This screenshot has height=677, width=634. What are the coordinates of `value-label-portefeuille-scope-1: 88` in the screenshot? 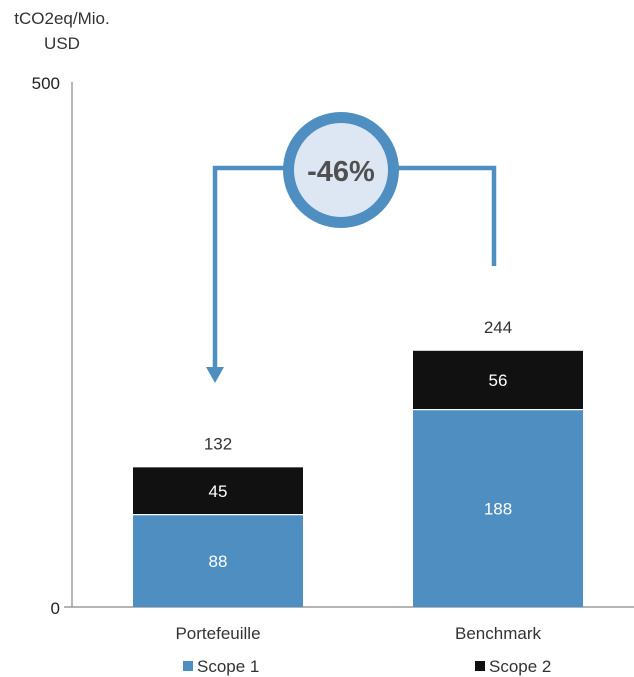 It's located at (218, 561).